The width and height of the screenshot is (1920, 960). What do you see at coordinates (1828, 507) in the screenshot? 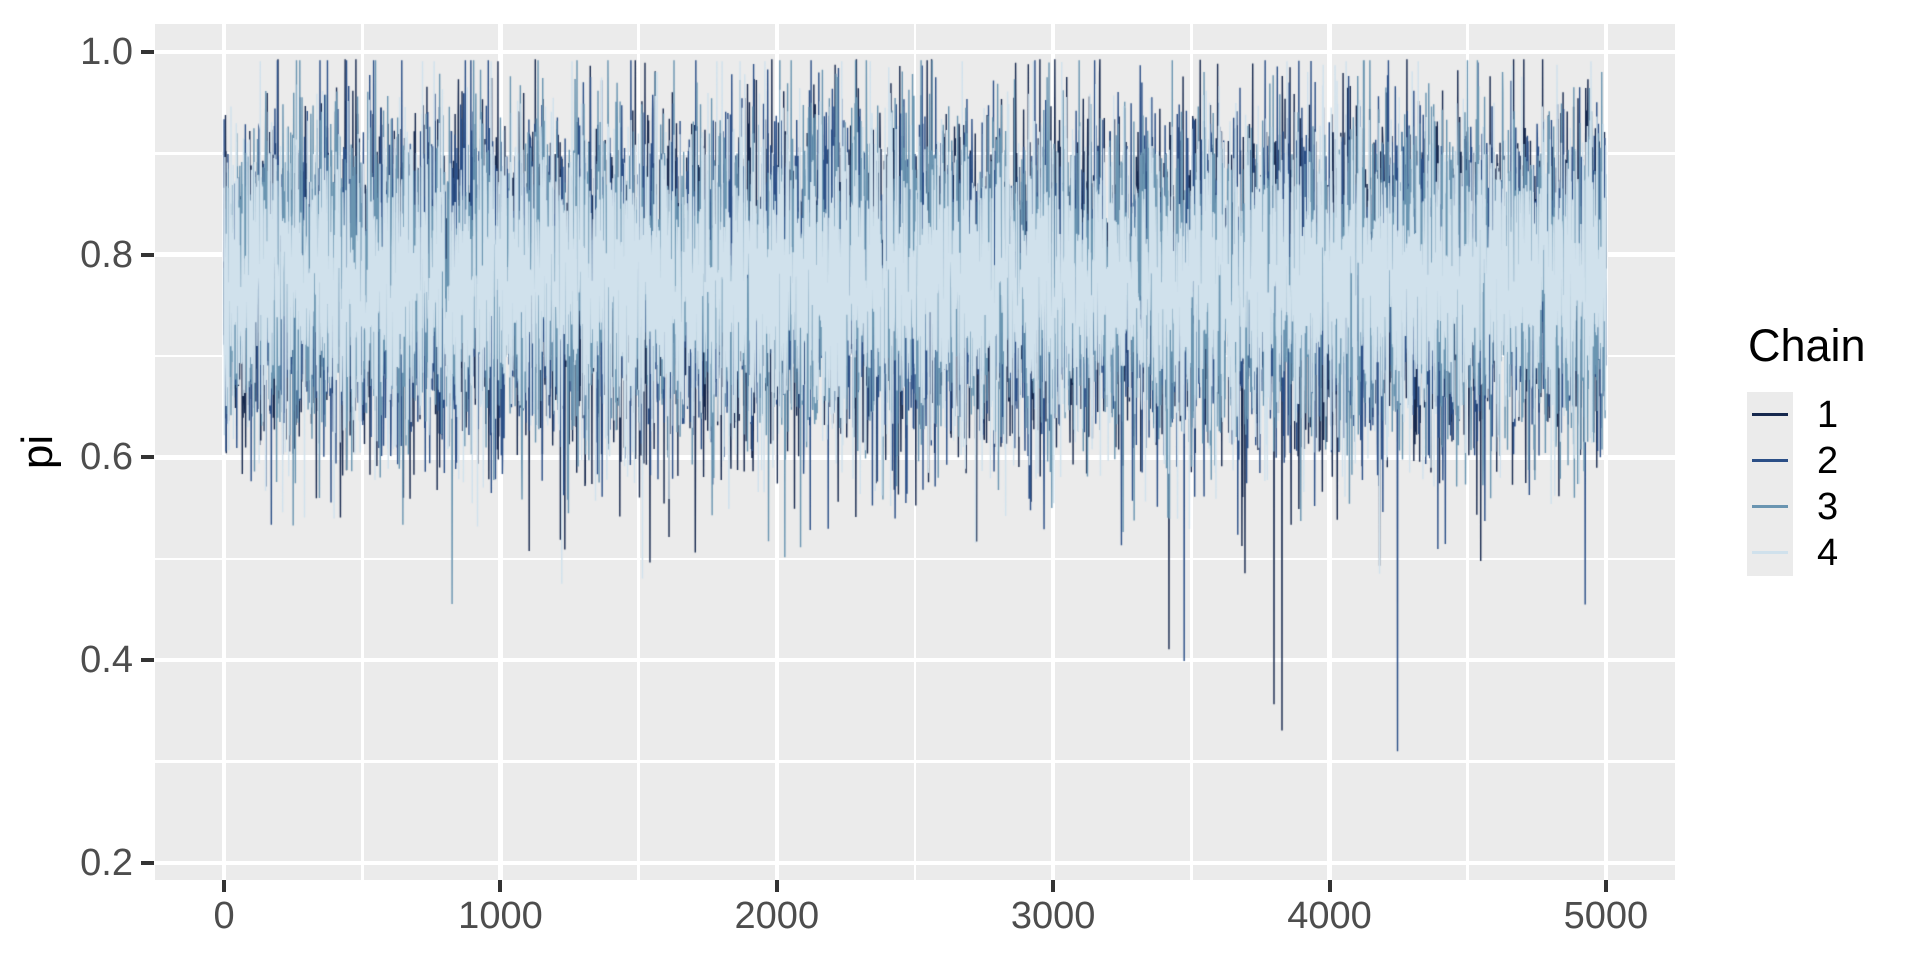
I see `legend-label: 3` at bounding box center [1828, 507].